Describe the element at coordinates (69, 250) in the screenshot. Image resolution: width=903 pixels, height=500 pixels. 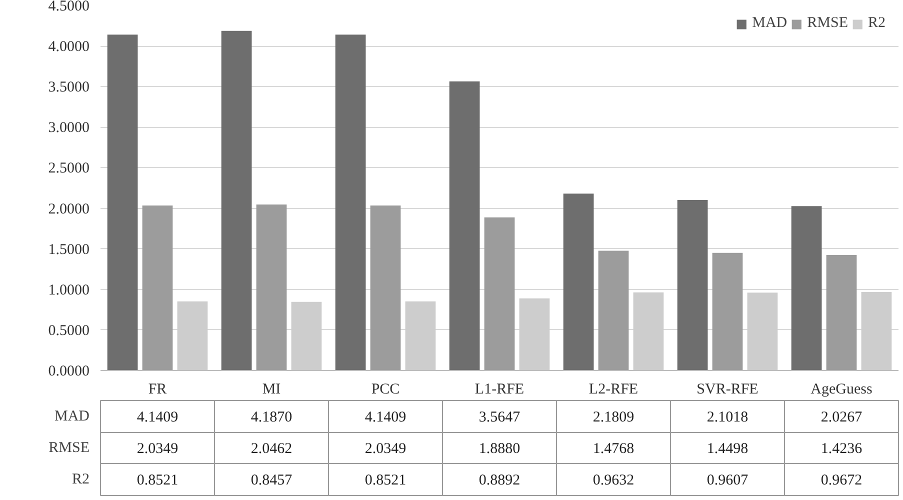
I see `y-tick-label: 1.5000` at that location.